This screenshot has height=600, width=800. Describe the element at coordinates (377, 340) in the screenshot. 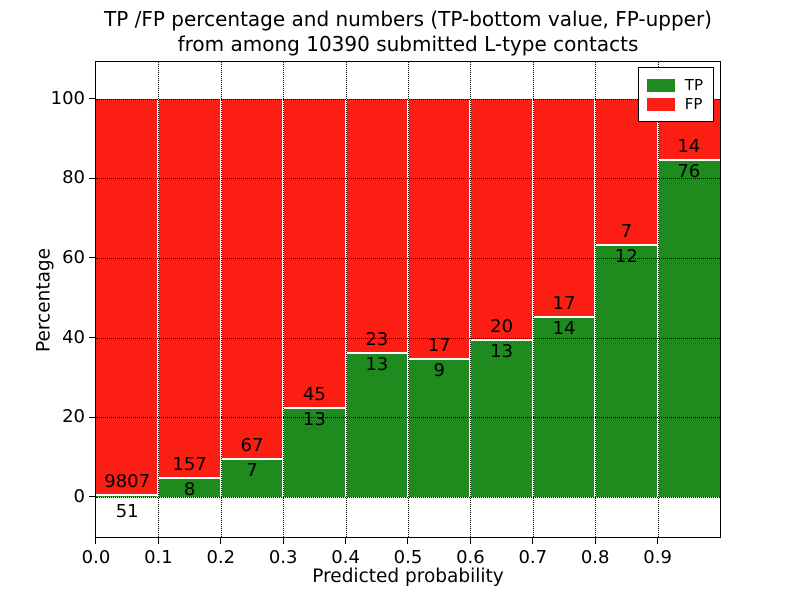

I see `fp-count-label: 23` at that location.